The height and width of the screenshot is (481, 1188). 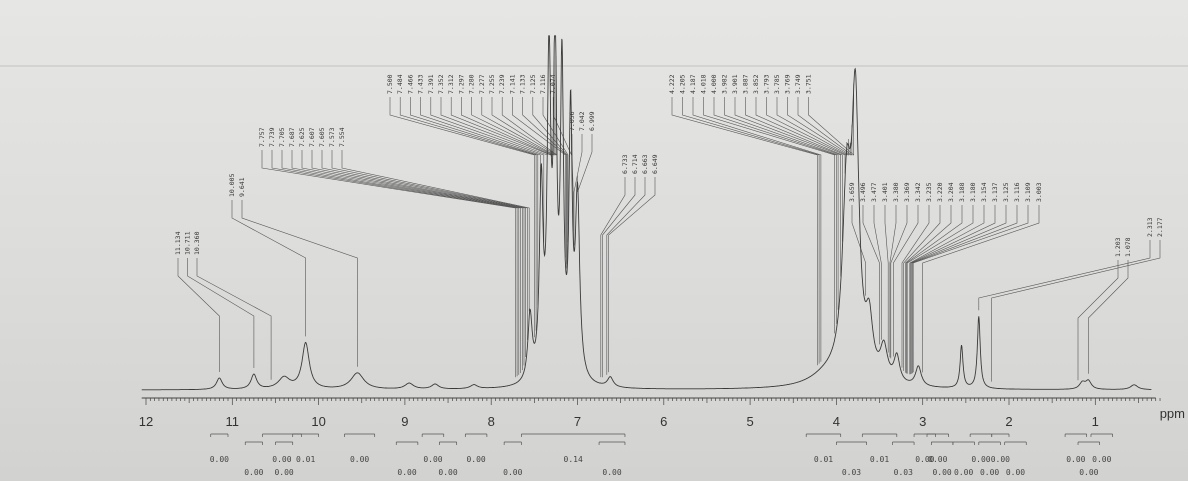 I want to click on peak-label: 1.203, so click(x=1118, y=247).